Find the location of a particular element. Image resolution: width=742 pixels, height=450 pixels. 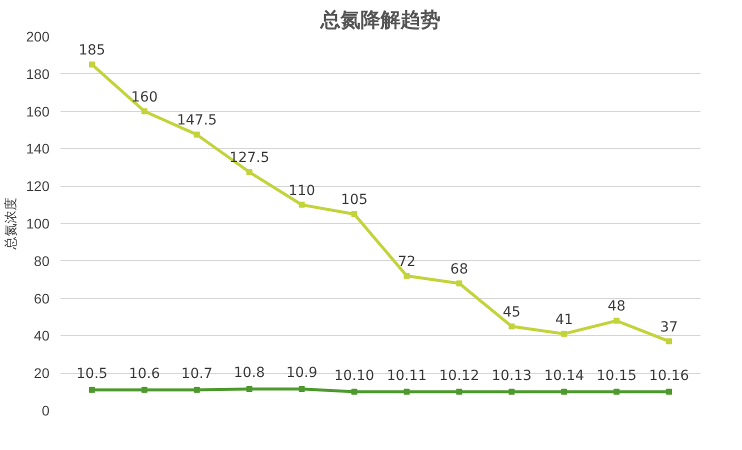

y-tick-label: 120 is located at coordinates (38, 186).